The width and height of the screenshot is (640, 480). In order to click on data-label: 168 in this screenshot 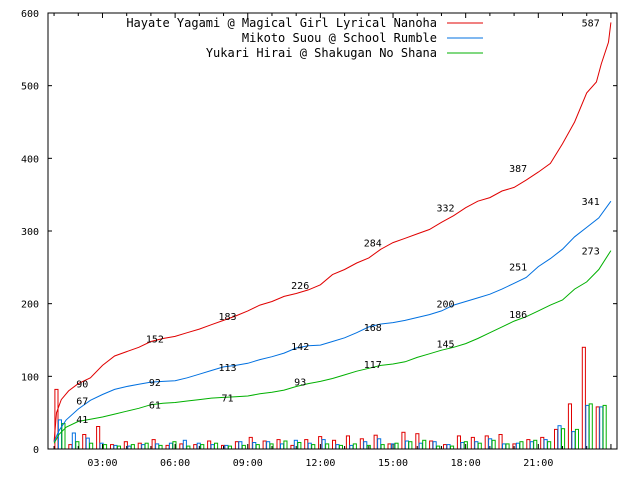, I will do `click(373, 328)`.